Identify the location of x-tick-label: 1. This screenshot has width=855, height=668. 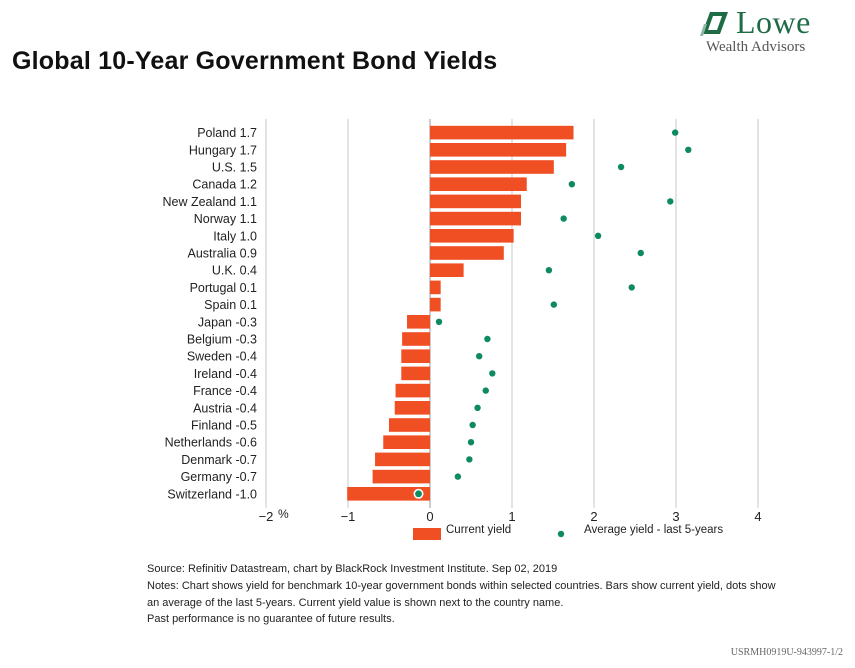
(511, 516).